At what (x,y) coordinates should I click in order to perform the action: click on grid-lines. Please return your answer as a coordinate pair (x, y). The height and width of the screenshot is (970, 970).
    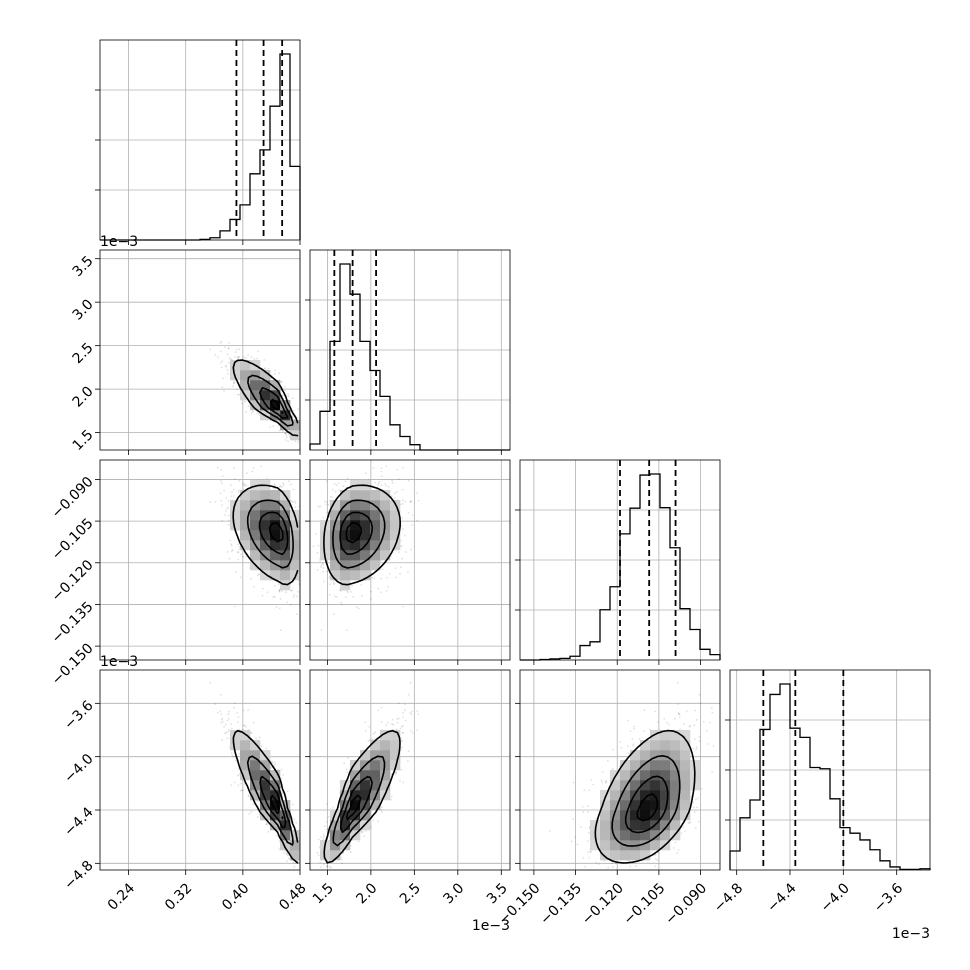
    Looking at the image, I should click on (410, 350).